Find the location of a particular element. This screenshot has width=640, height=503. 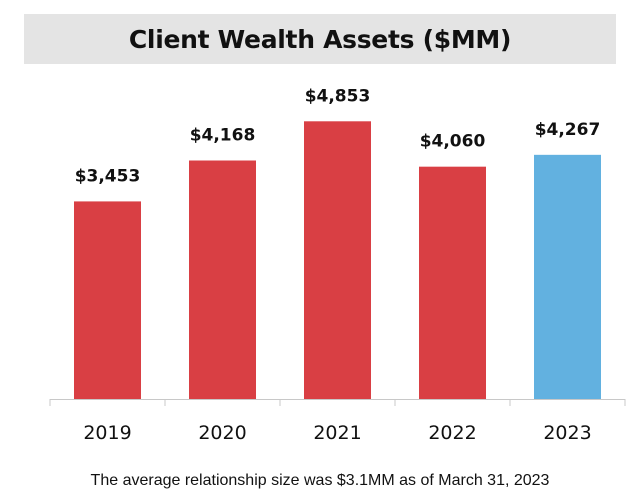

bar-2019 is located at coordinates (107, 300).